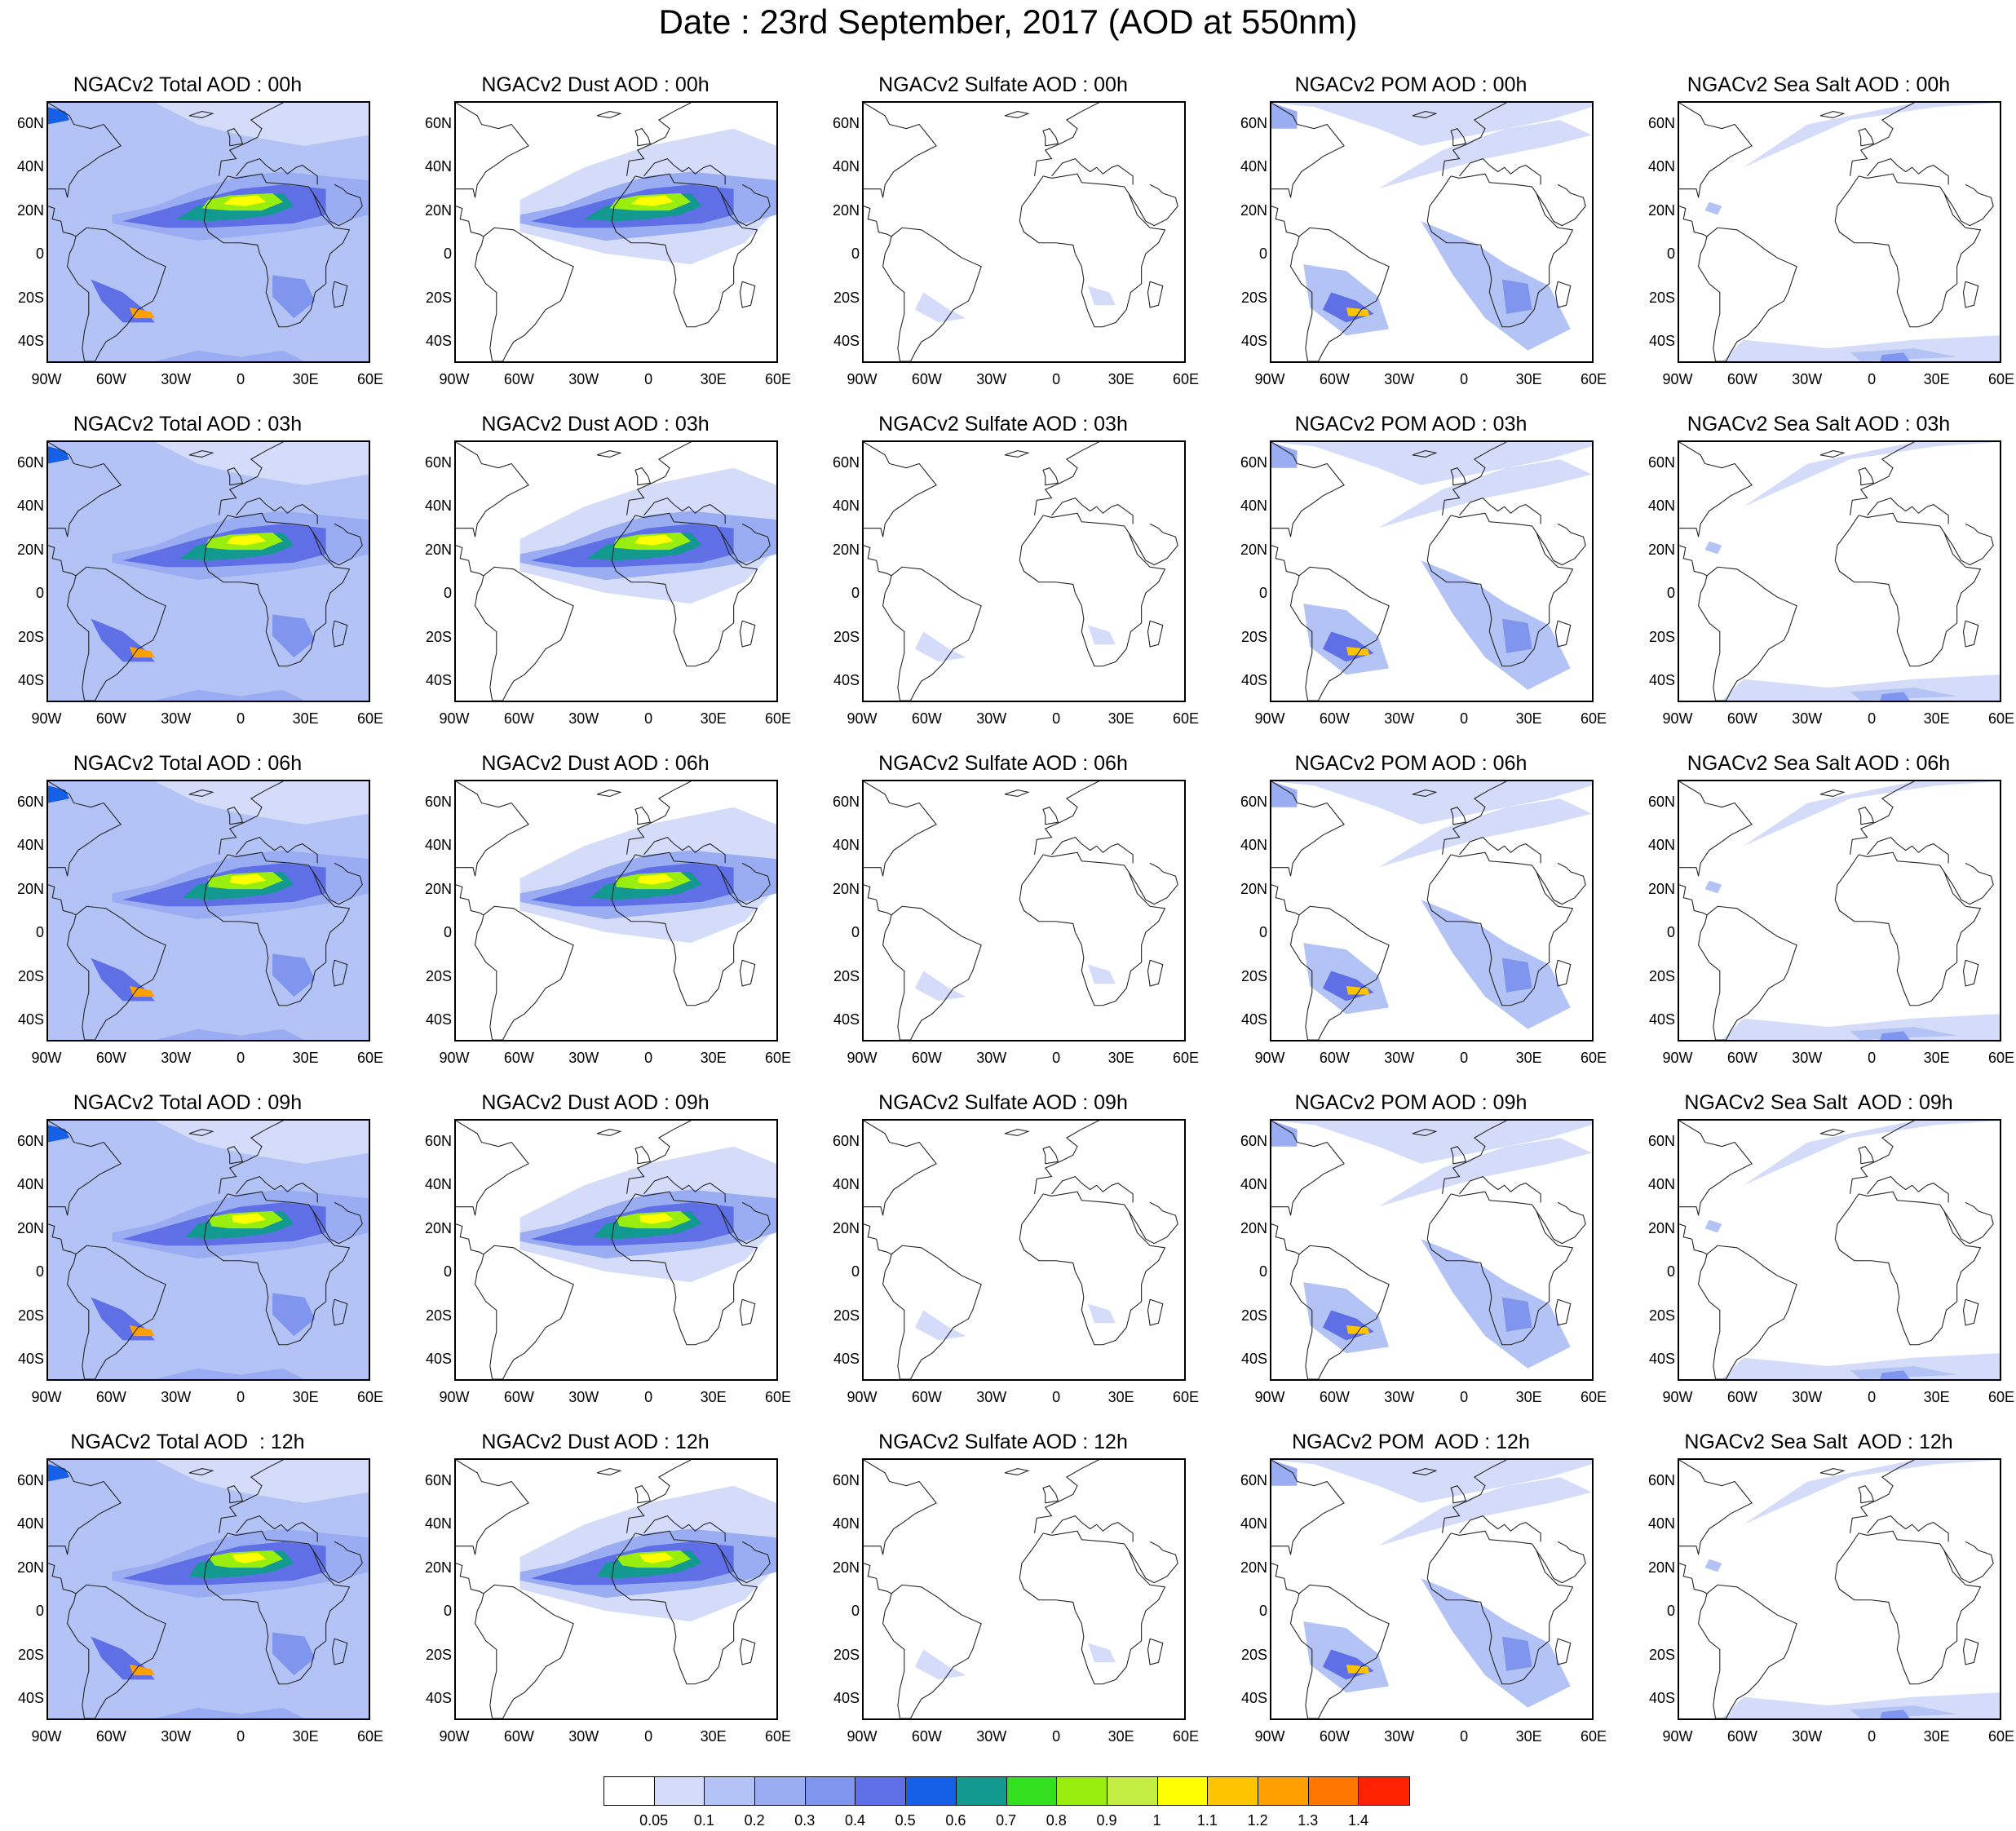 Image resolution: width=2016 pixels, height=1831 pixels. Describe the element at coordinates (1156, 1820) in the screenshot. I see `colorbar-level-label: 1` at that location.